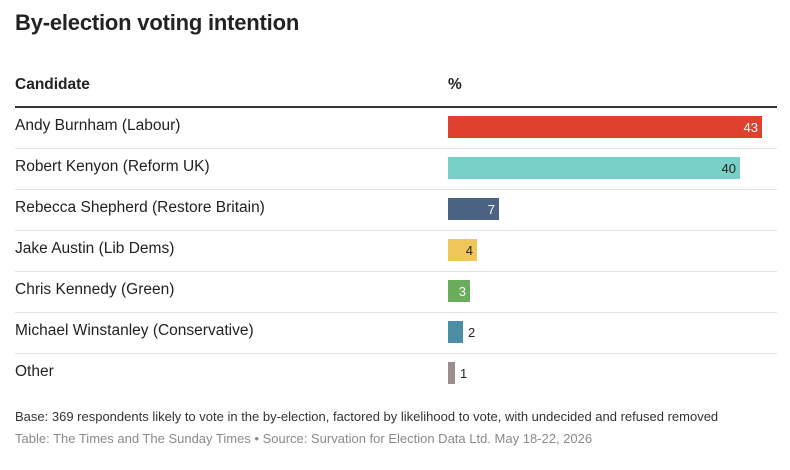 This screenshot has height=470, width=790. I want to click on value-label: 3, so click(462, 291).